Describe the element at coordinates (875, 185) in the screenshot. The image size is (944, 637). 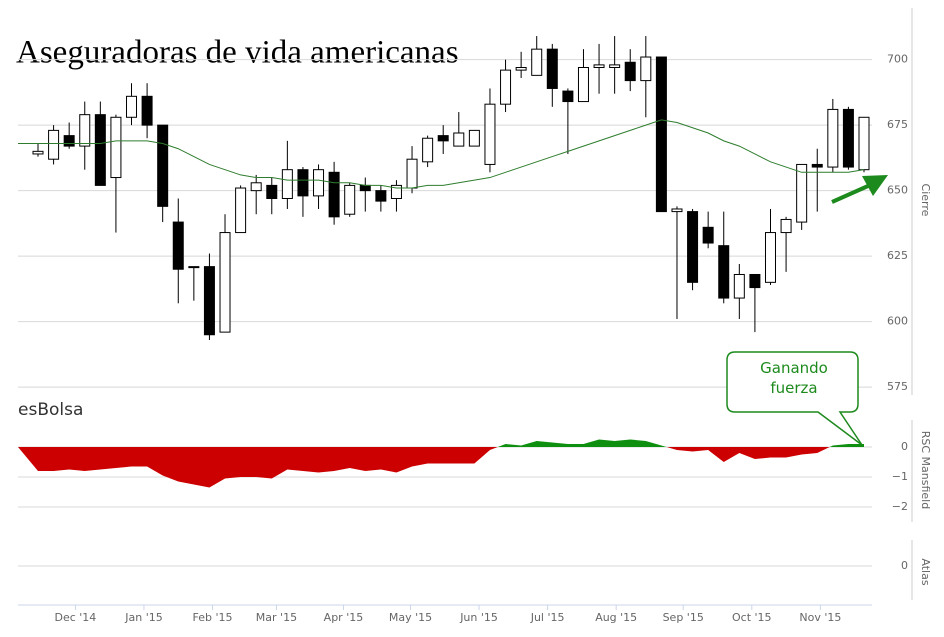
I see `arrow-head` at that location.